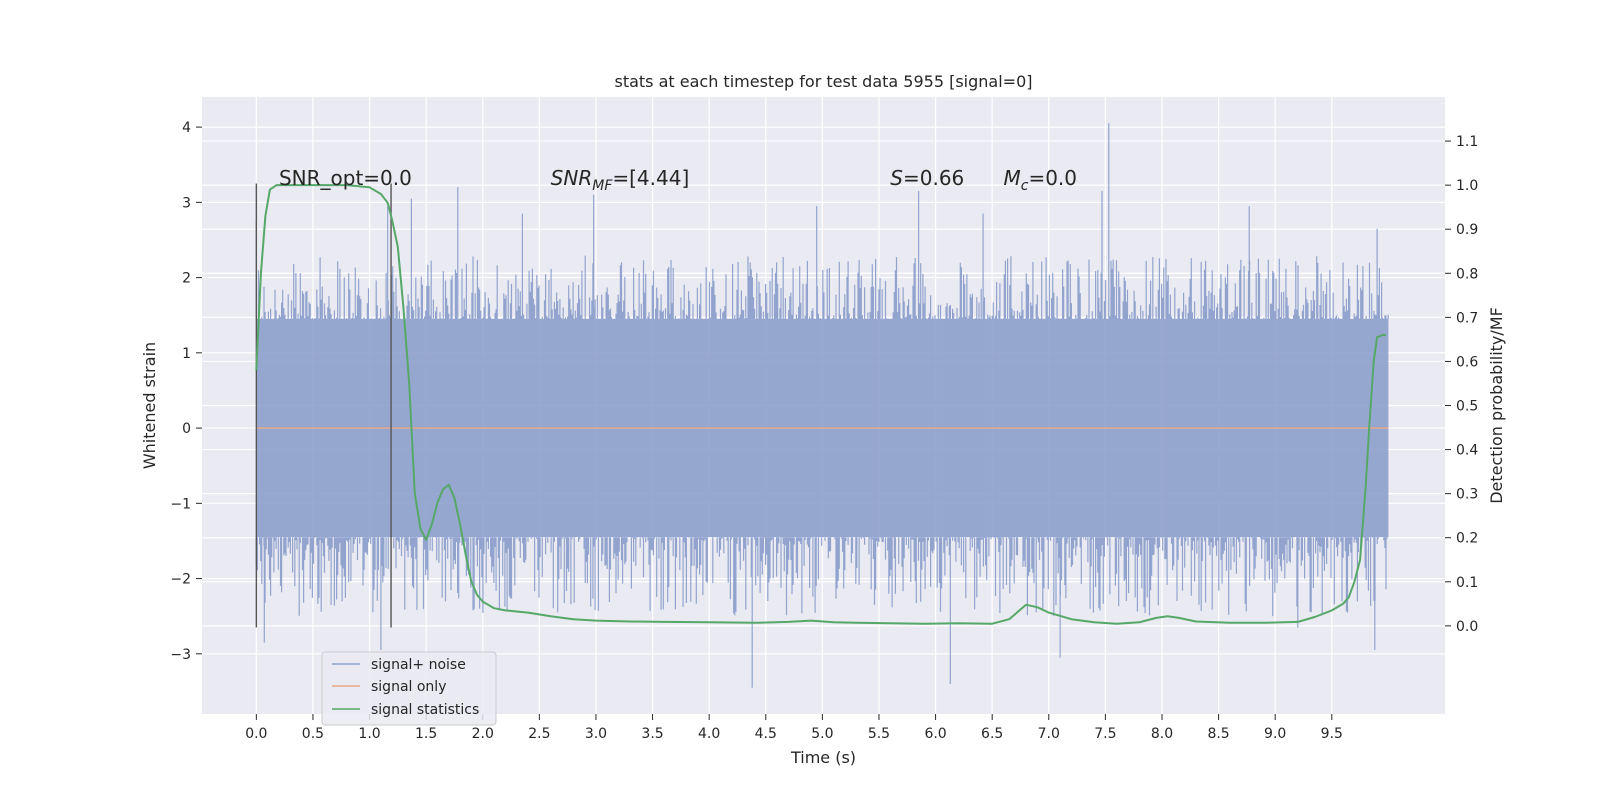 Image resolution: width=1600 pixels, height=800 pixels. Describe the element at coordinates (992, 734) in the screenshot. I see `x-tick-label: 6.5` at that location.